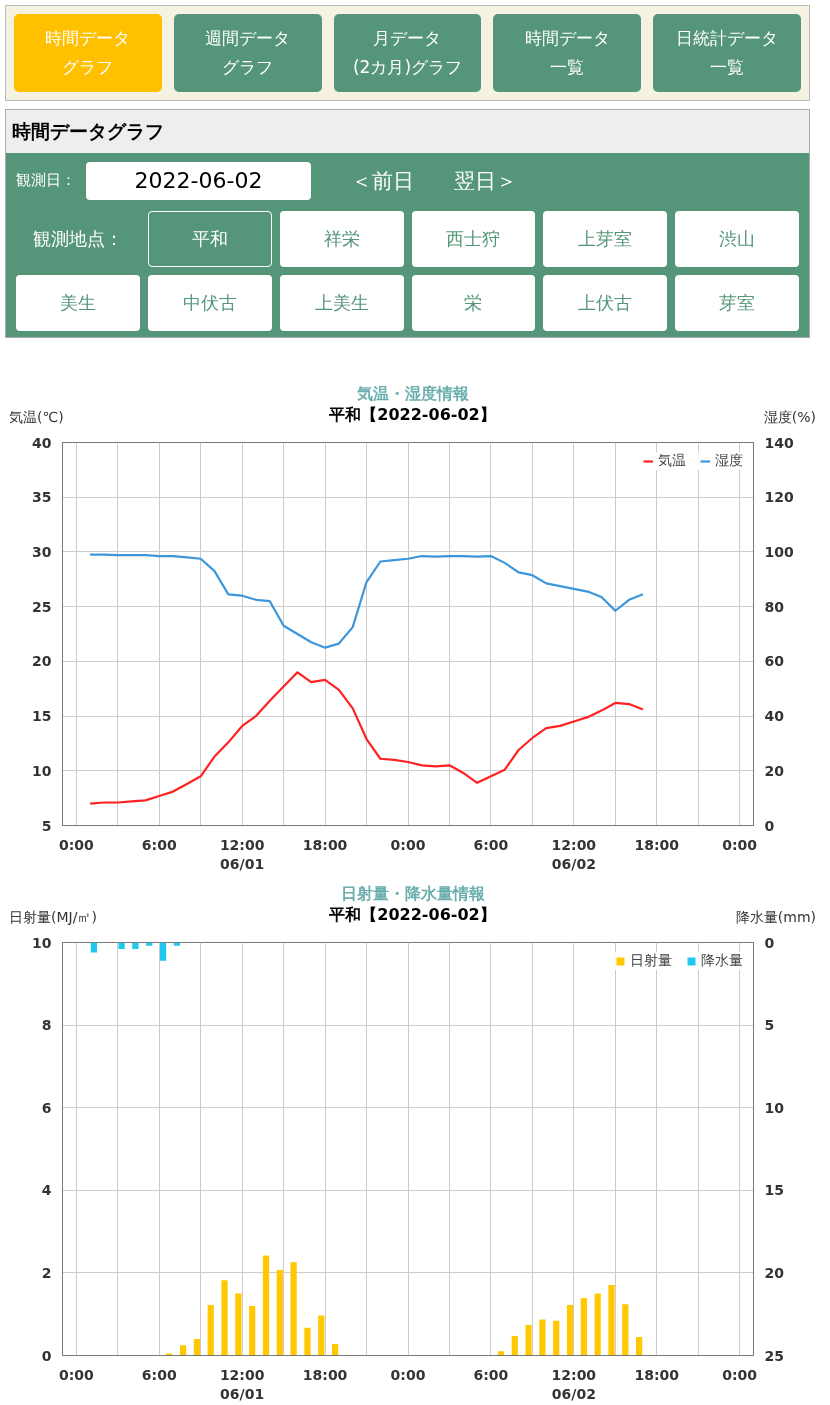 The width and height of the screenshot is (830, 1405). What do you see at coordinates (407, 67) in the screenshot?
I see `text: (2カ月)グラフ` at bounding box center [407, 67].